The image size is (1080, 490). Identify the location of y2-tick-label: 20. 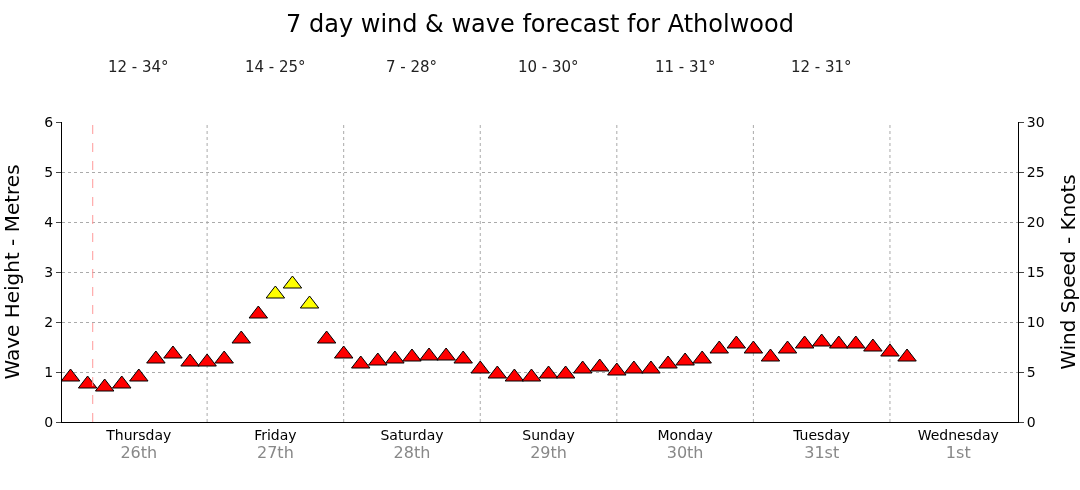
(1035, 221).